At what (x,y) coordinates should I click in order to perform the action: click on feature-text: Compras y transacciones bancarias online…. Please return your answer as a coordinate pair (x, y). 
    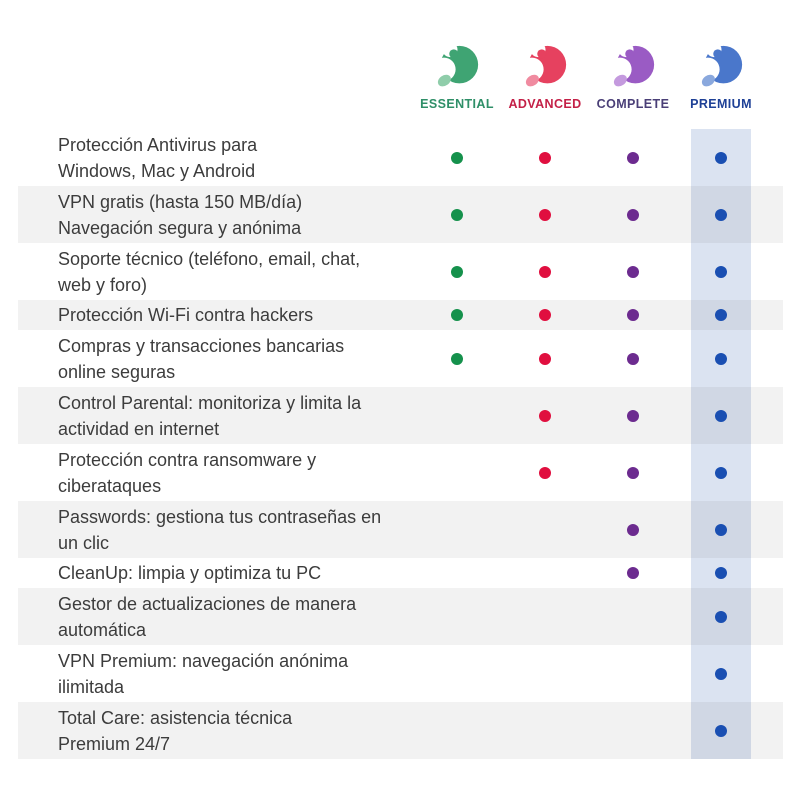
    Looking at the image, I should click on (201, 358).